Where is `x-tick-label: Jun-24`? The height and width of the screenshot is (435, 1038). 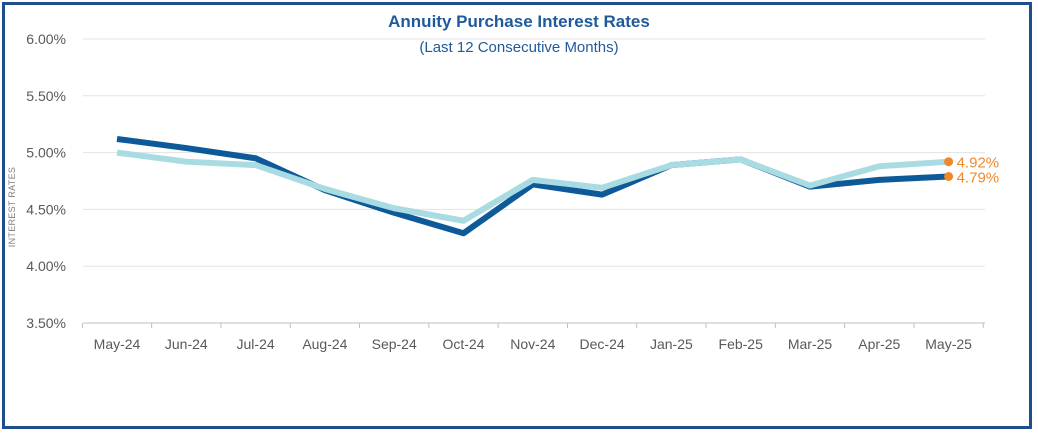
x-tick-label: Jun-24 is located at coordinates (186, 344).